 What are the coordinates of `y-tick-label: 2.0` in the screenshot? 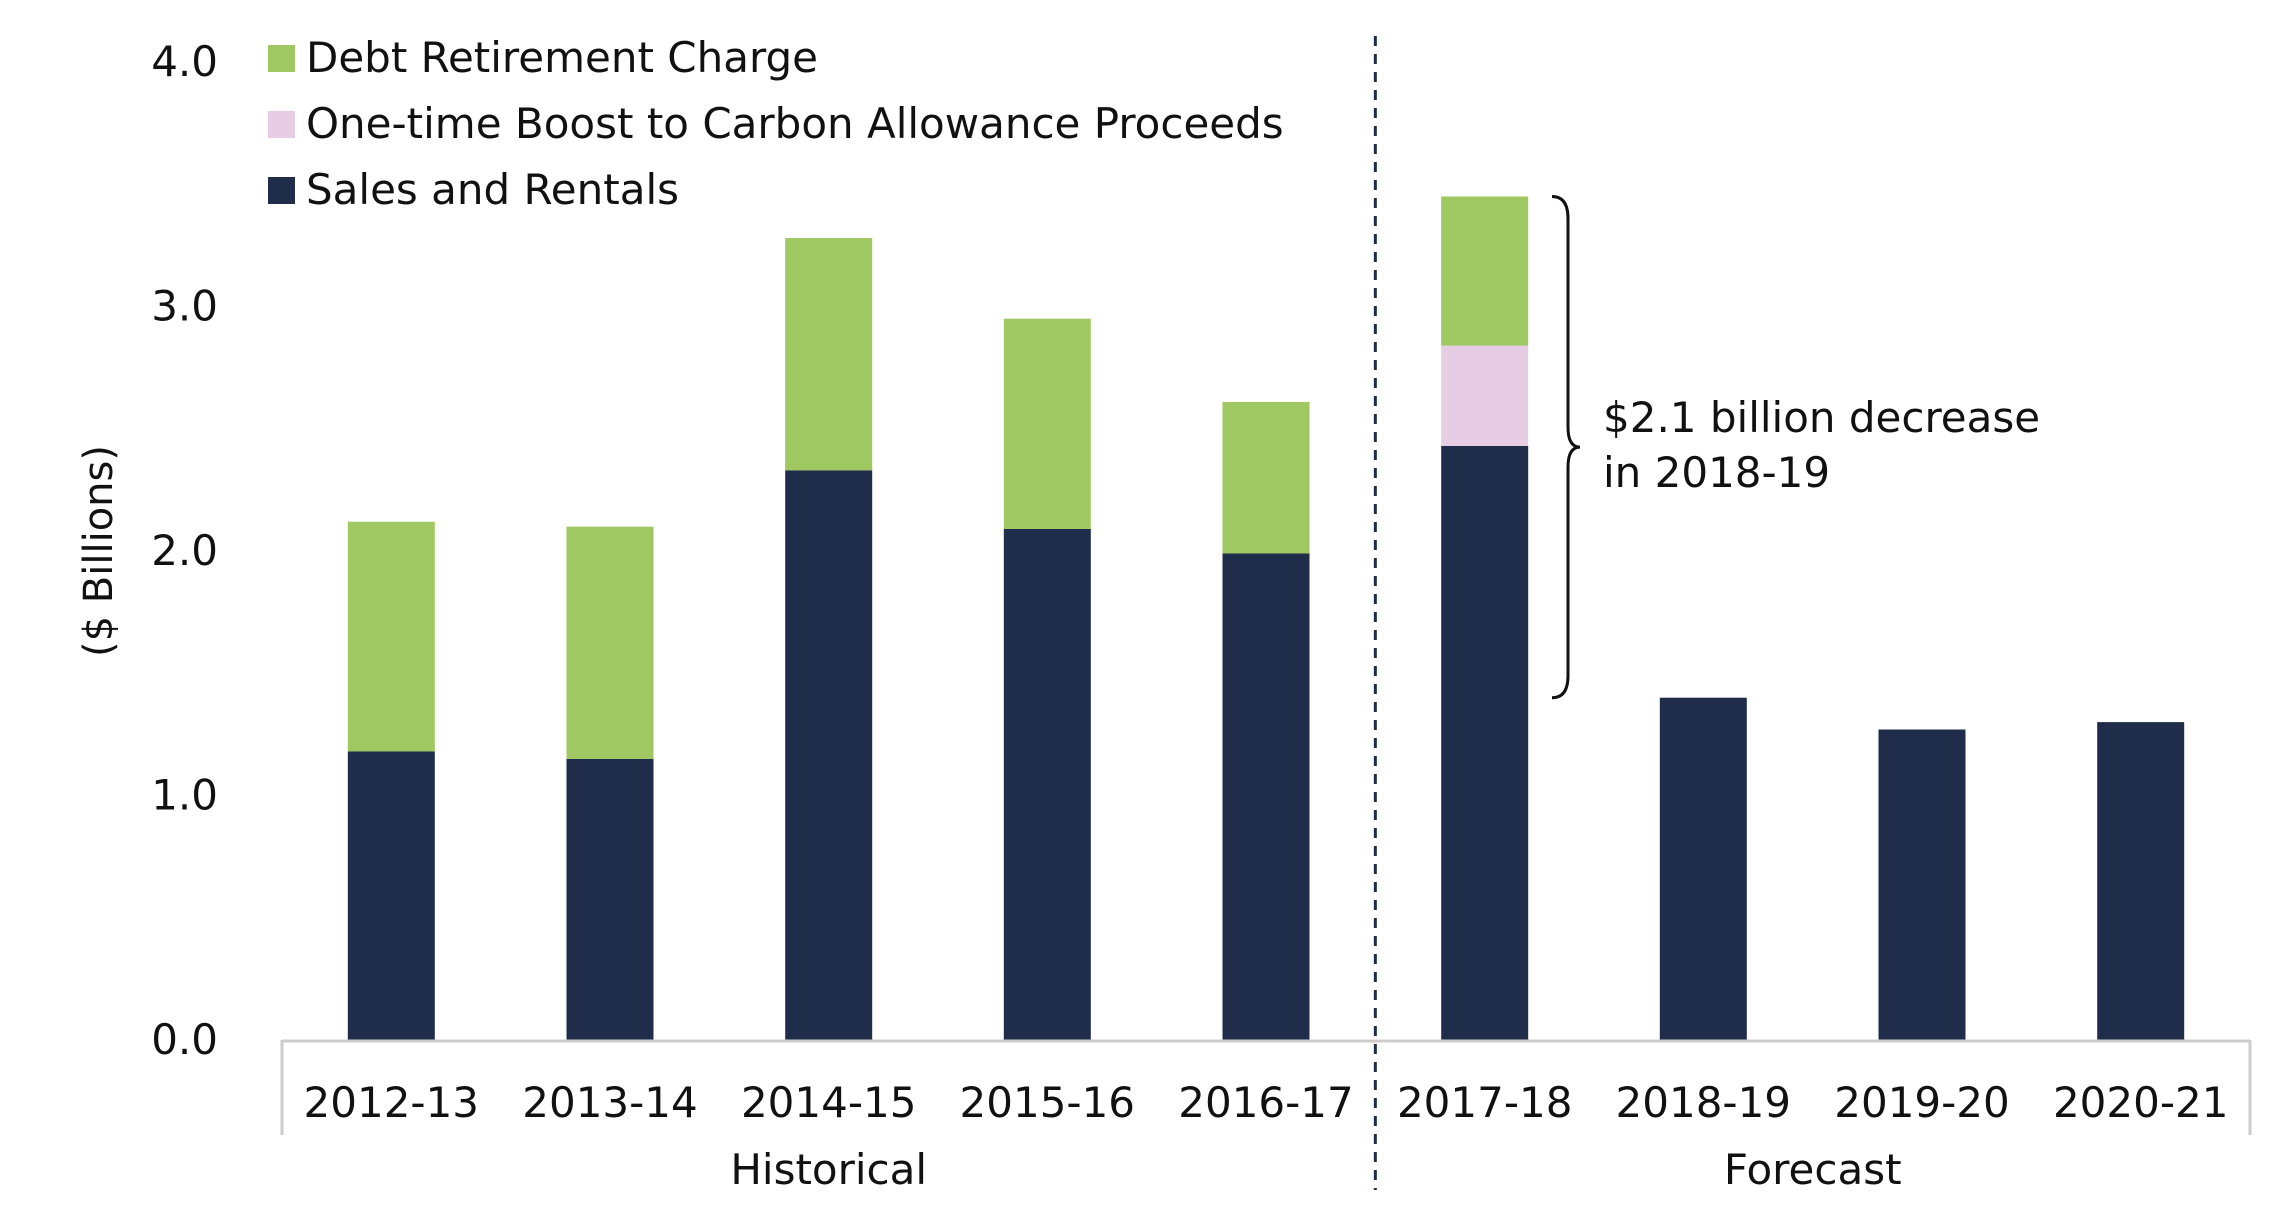 It's located at (184, 550).